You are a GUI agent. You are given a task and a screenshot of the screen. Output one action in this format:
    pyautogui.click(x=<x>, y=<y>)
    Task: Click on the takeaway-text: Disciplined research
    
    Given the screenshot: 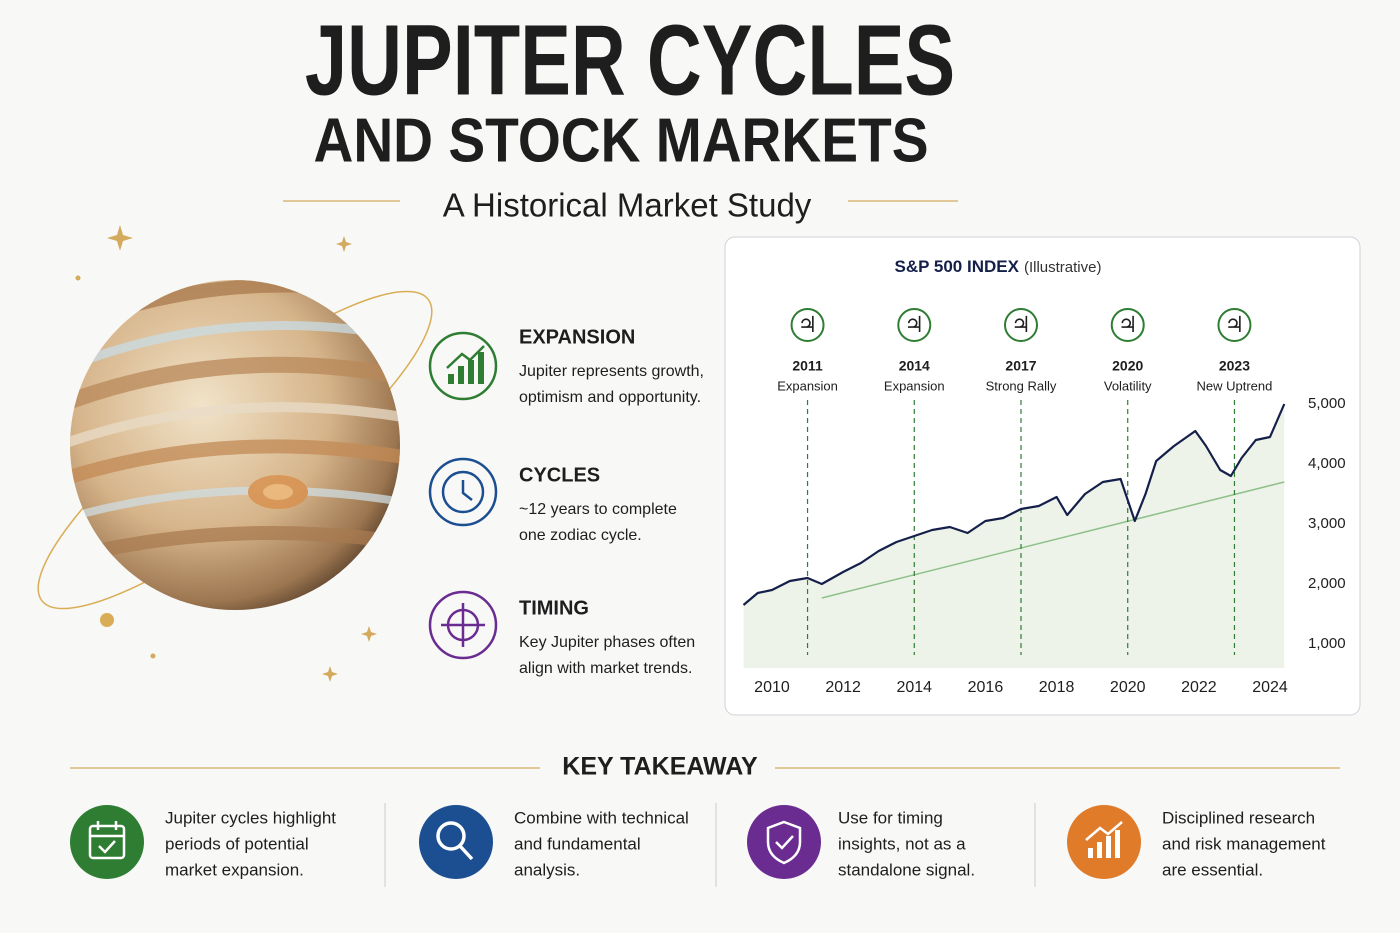 What is the action you would take?
    pyautogui.click(x=1238, y=817)
    